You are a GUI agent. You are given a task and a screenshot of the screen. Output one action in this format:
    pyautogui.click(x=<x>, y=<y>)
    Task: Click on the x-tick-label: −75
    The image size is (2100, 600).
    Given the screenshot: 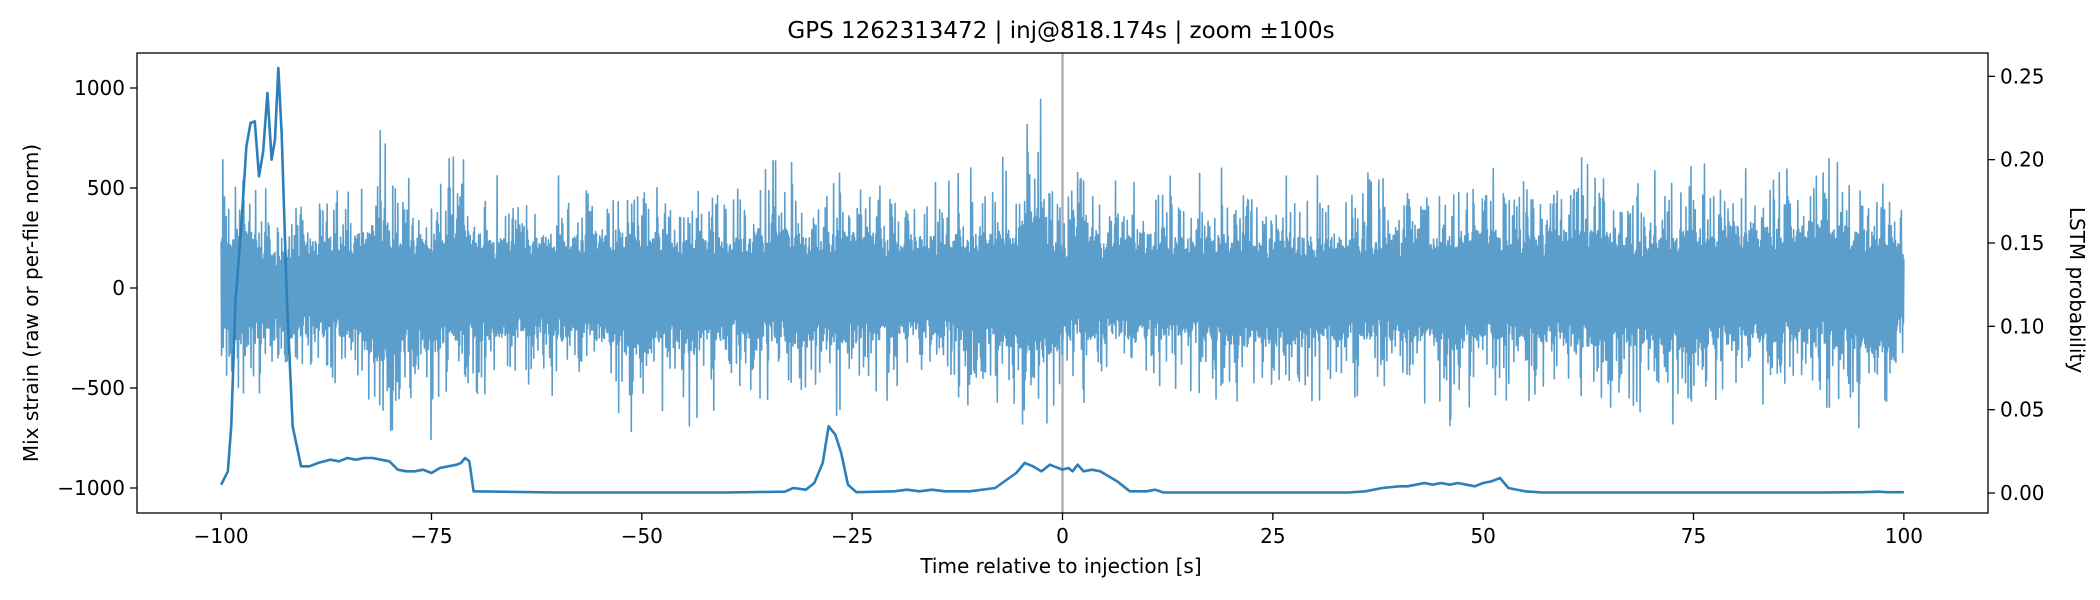 What is the action you would take?
    pyautogui.click(x=431, y=536)
    